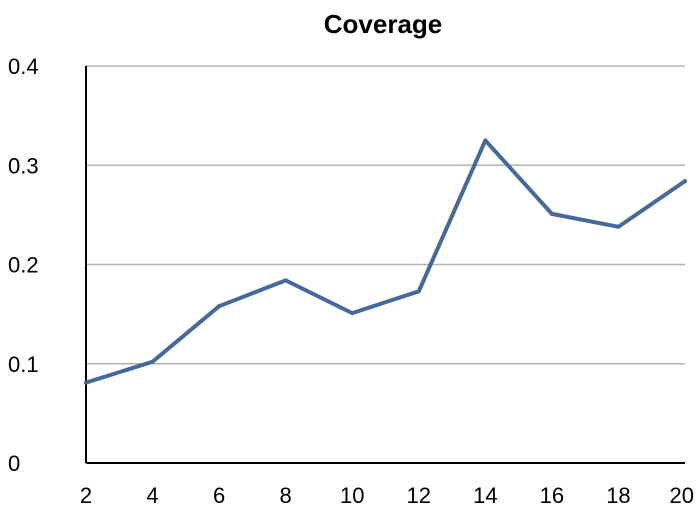 The image size is (698, 507). I want to click on x-tick-label: 6, so click(219, 495).